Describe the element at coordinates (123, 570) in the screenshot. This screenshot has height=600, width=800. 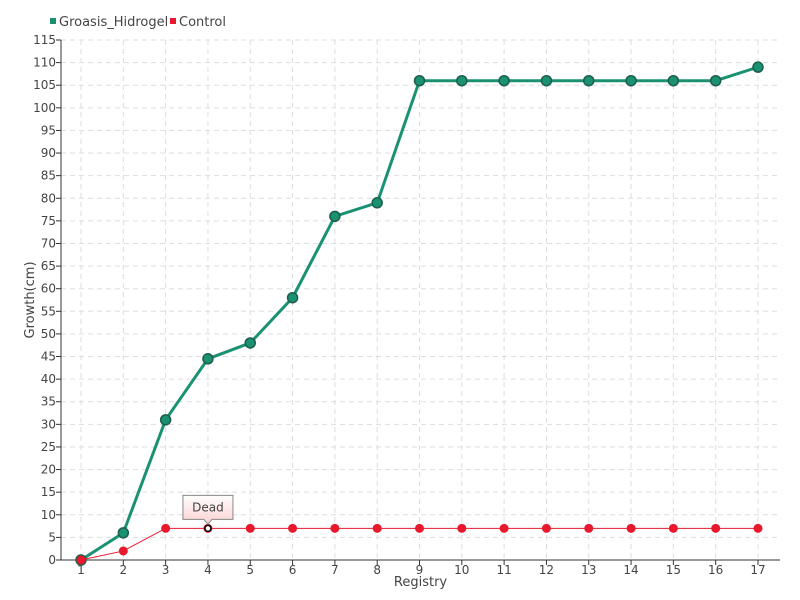
I see `x-tick-label: 2` at that location.